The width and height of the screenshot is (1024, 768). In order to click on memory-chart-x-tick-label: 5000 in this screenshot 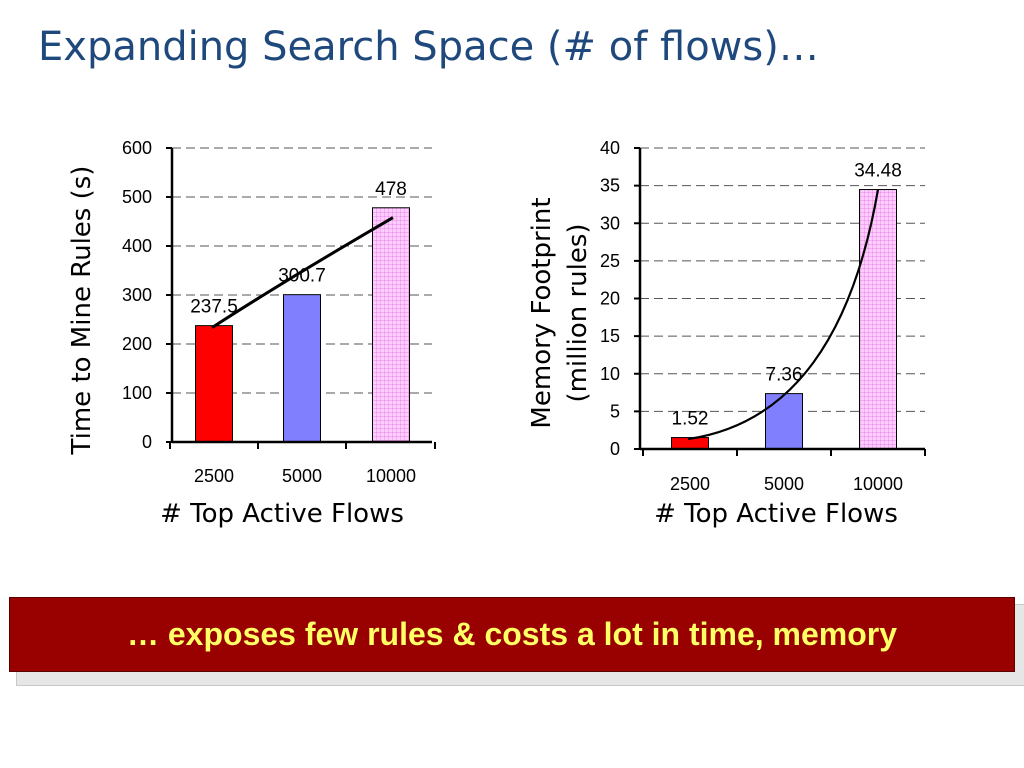, I will do `click(784, 484)`.